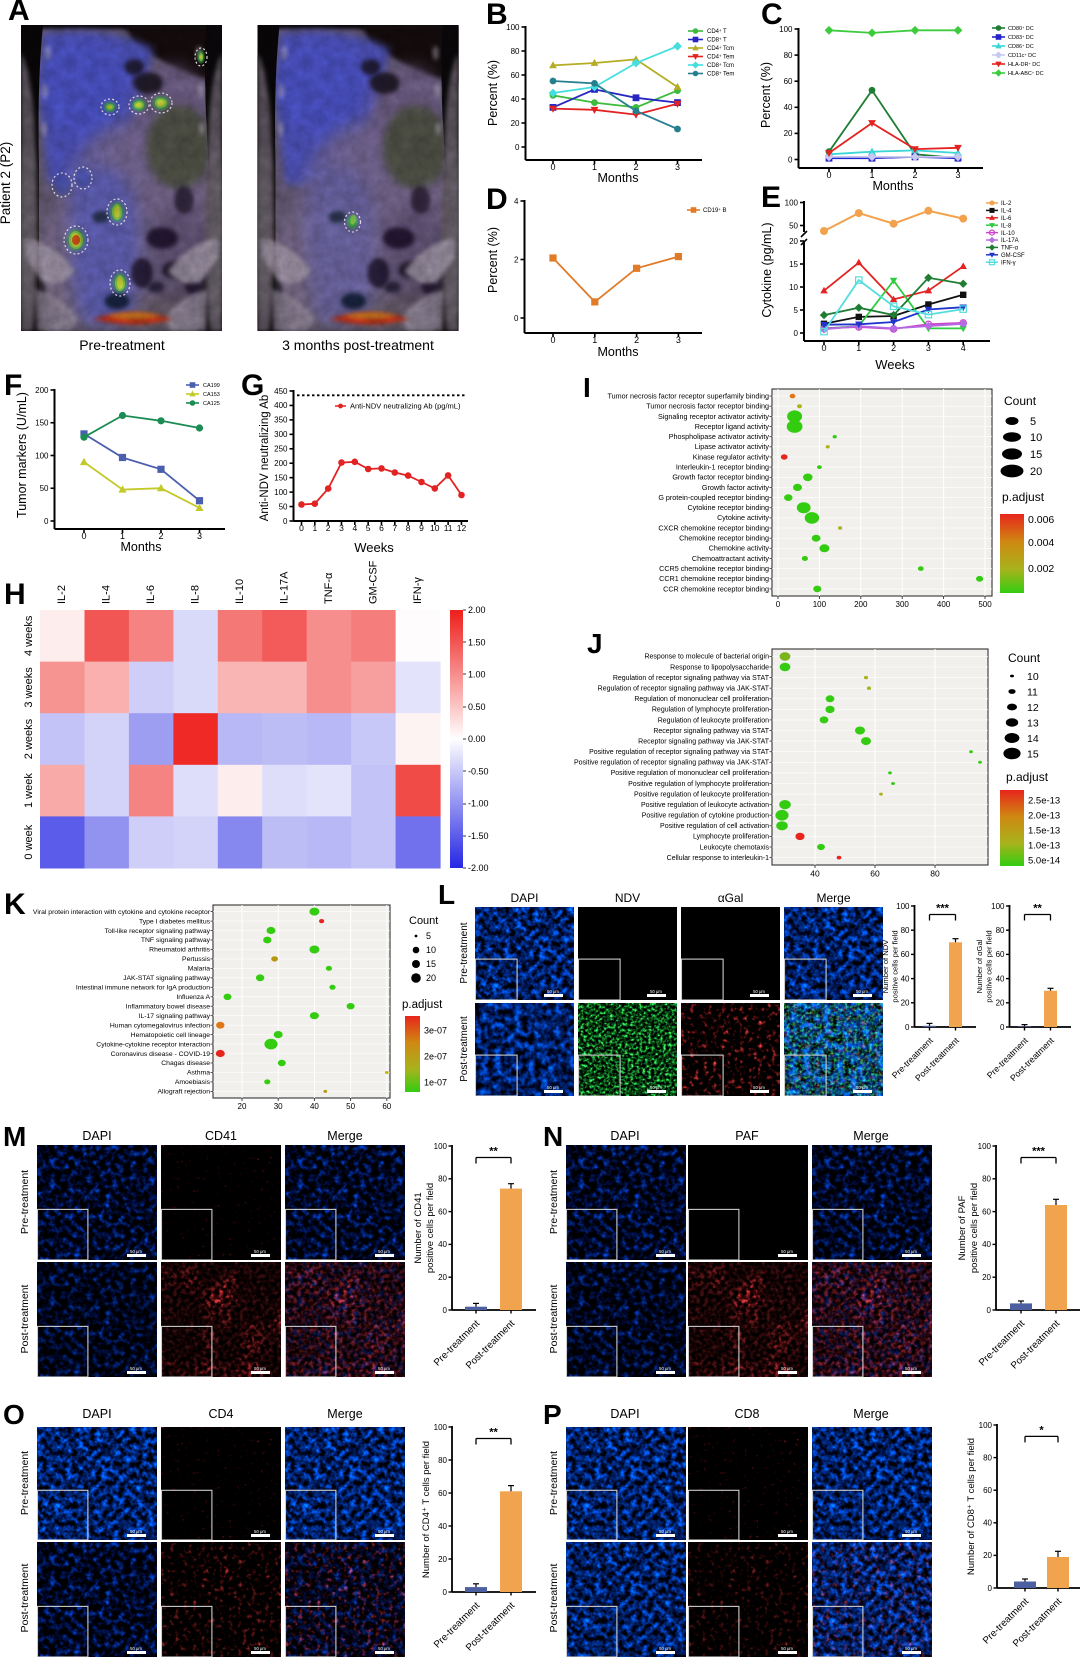 This screenshot has height=1664, width=1080. Describe the element at coordinates (710, 710) in the screenshot. I see `svg-text:Regulation of lymphocyte proli: Regulation of lymphocyte proliferation` at that location.